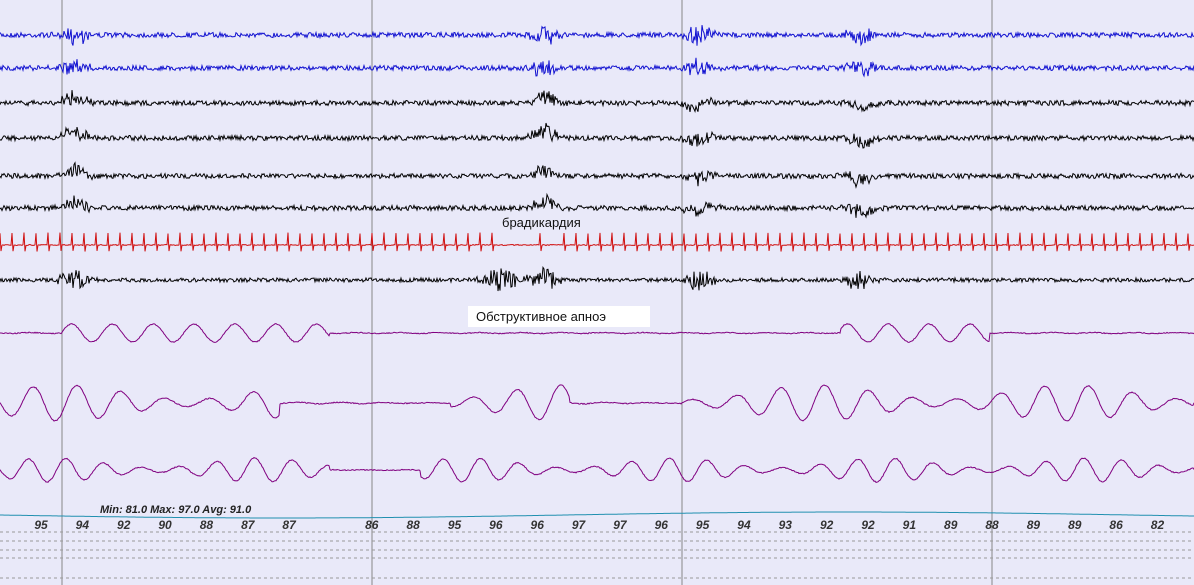  I want to click on spo2-reading: 91, so click(910, 525).